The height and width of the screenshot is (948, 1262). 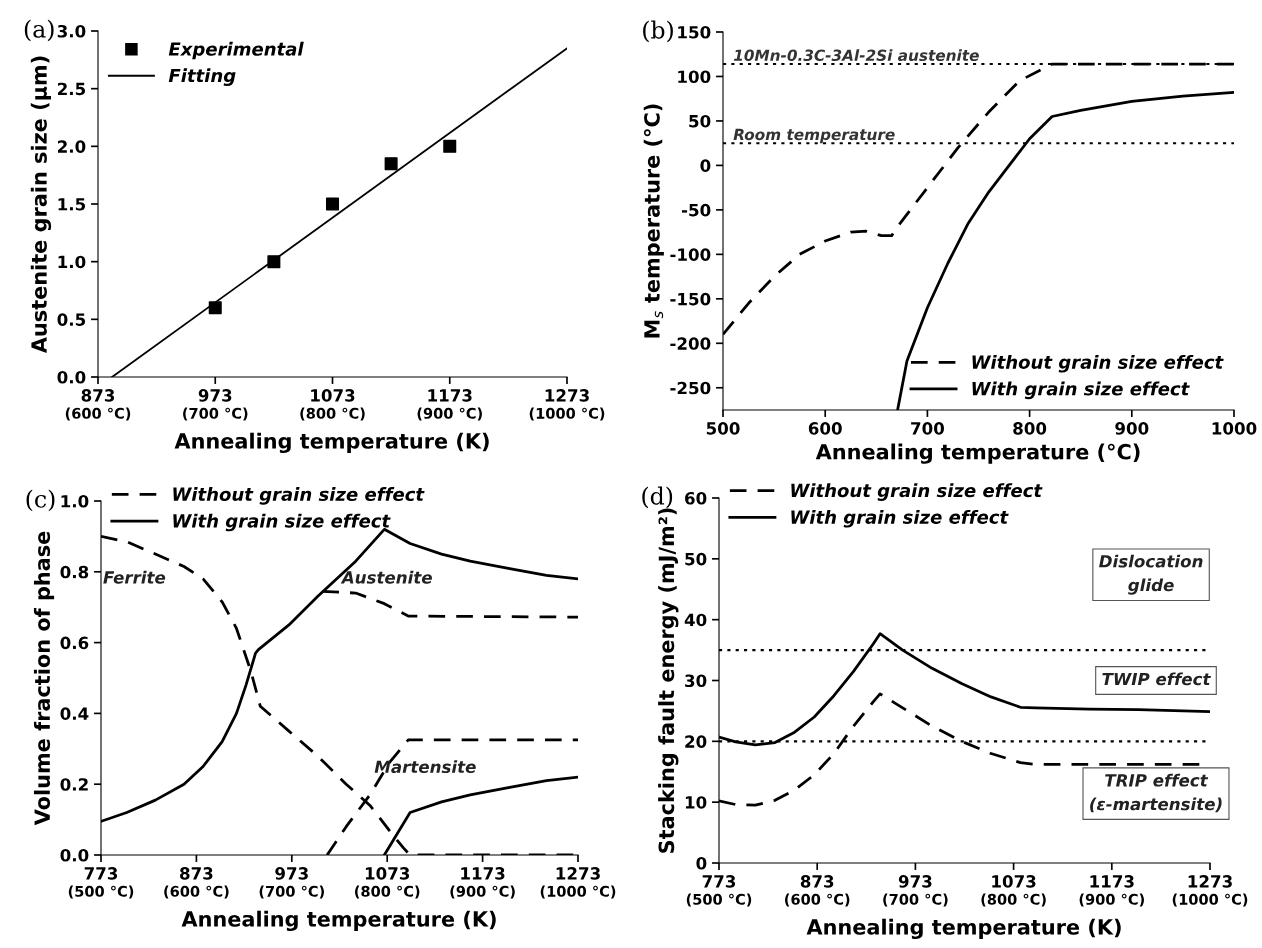 What do you see at coordinates (695, 620) in the screenshot?
I see `y-tick-label: 40` at bounding box center [695, 620].